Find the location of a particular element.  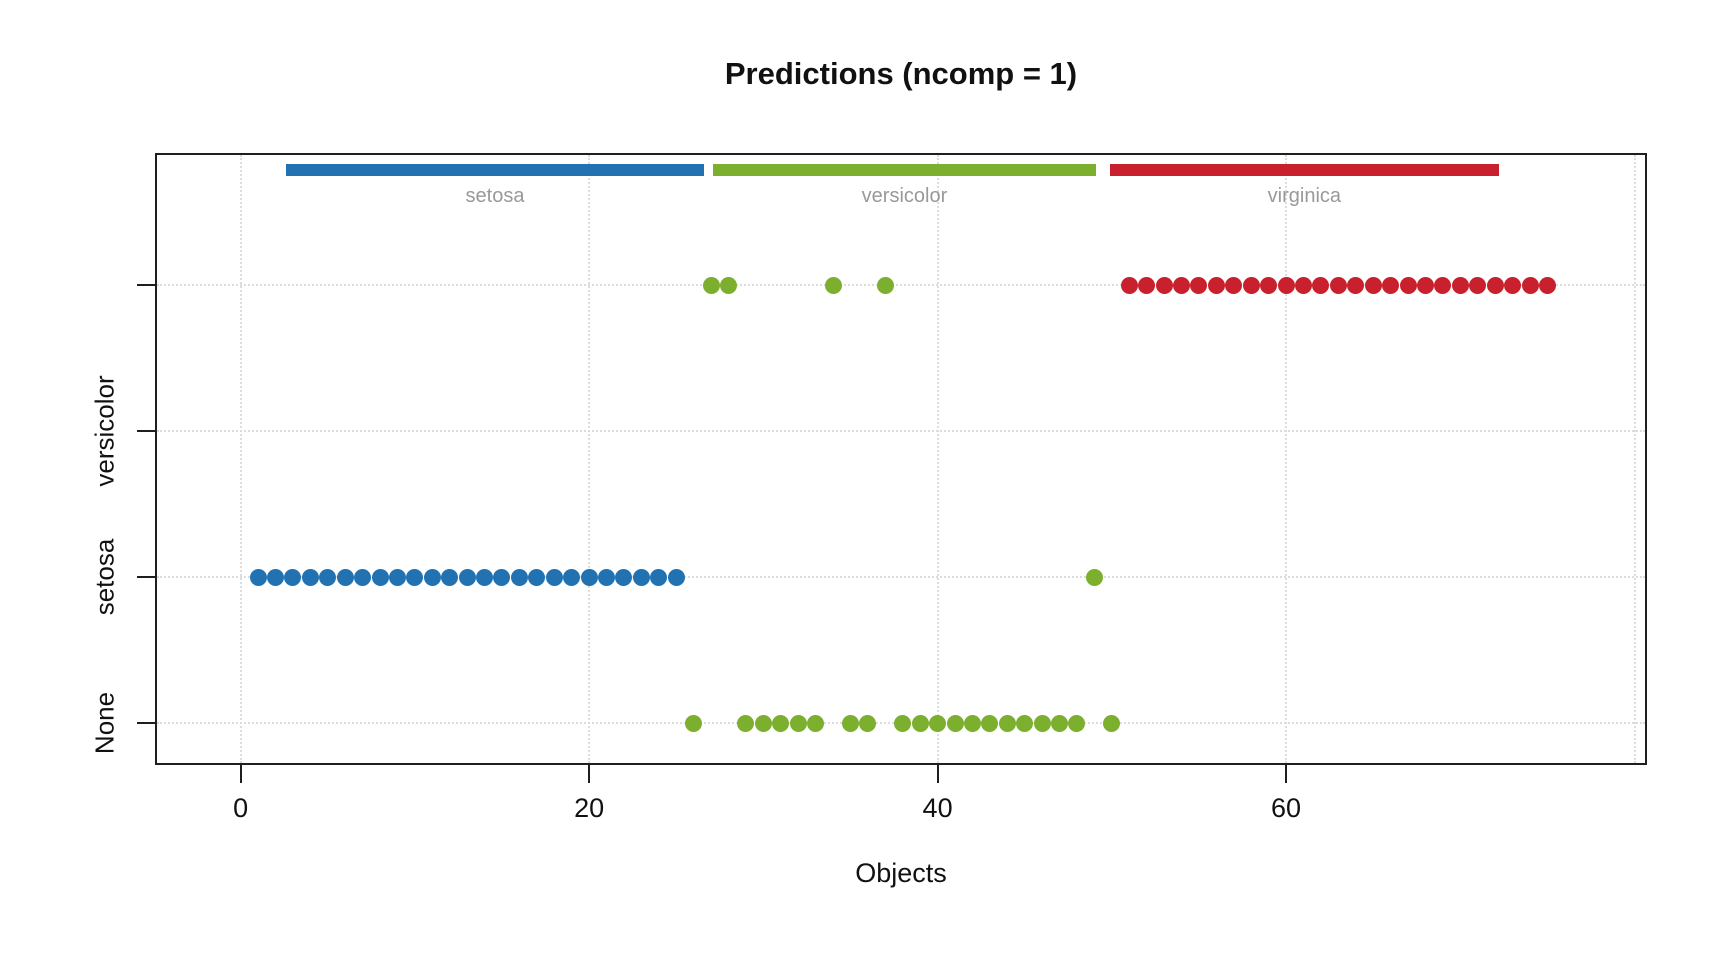

y-tick-label: None is located at coordinates (104, 723).